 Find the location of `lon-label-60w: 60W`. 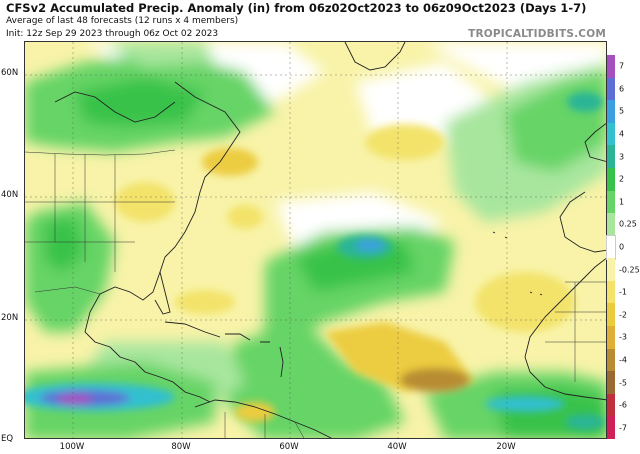

lon-label-60w: 60W is located at coordinates (289, 447).